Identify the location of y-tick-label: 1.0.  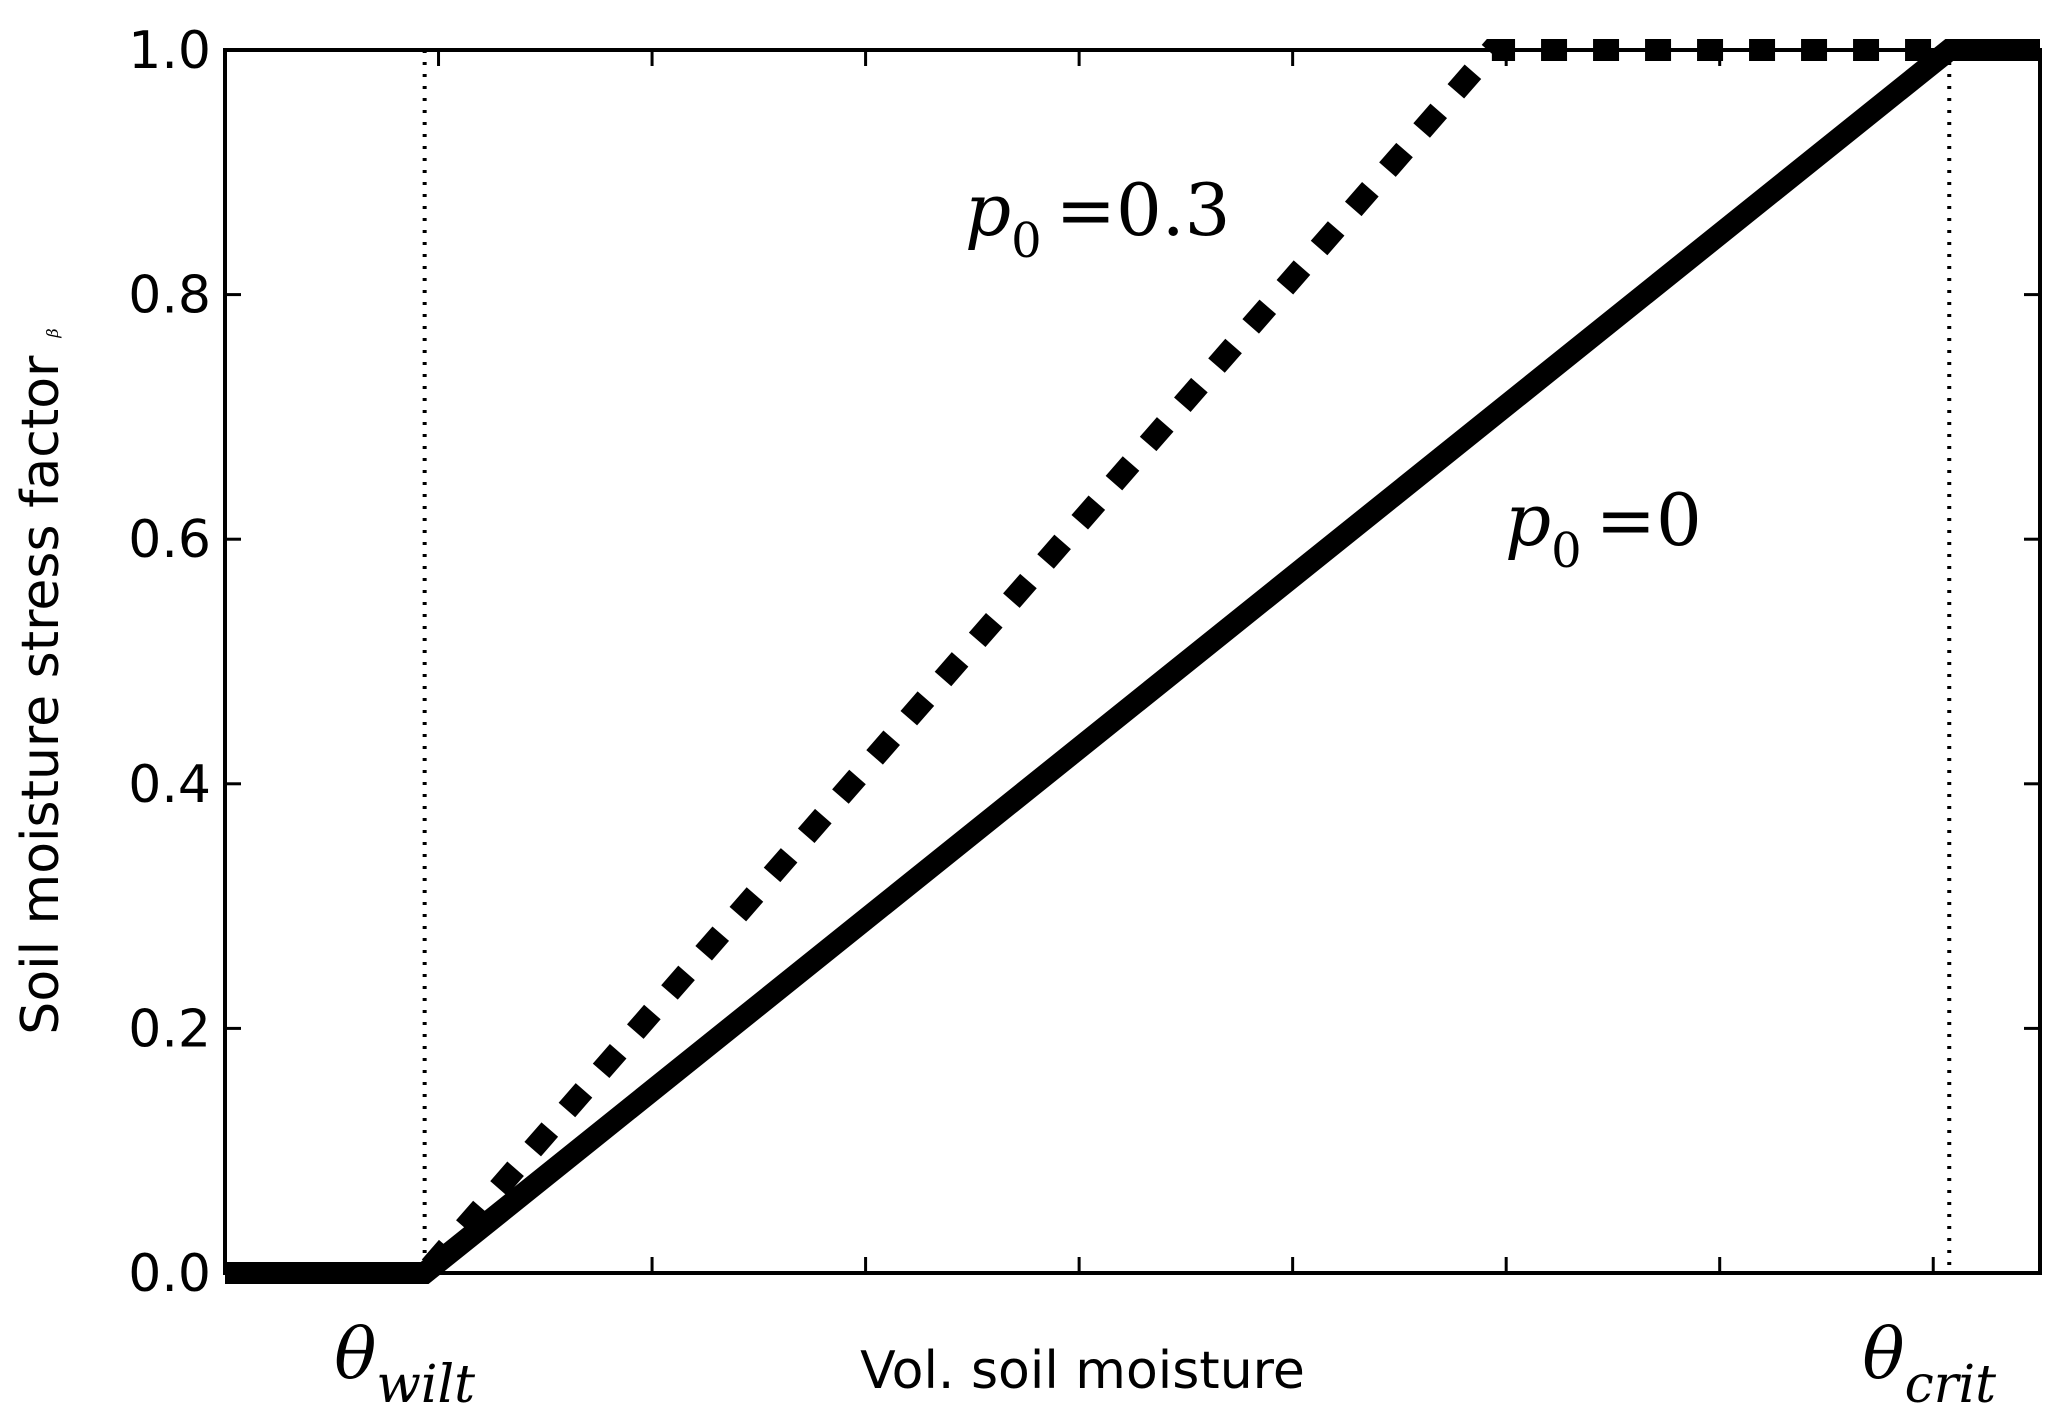
(169, 51).